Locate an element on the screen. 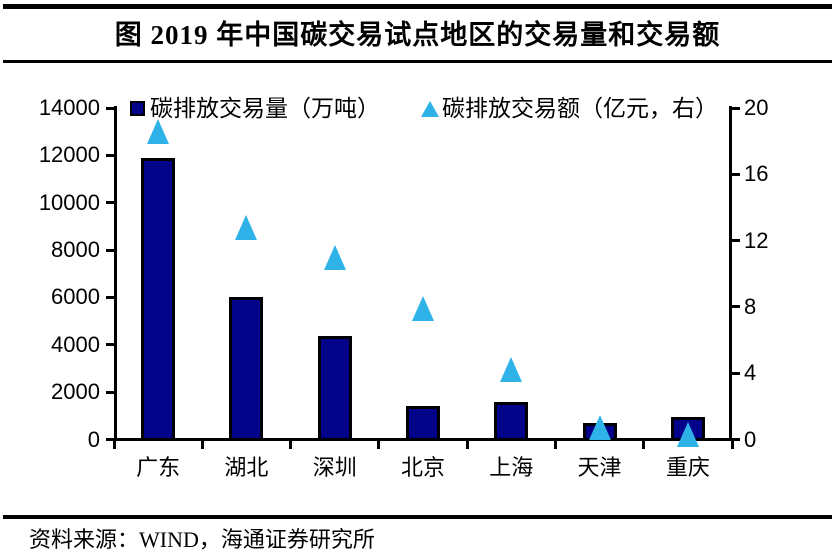  left-axis-tick-label: 14000 is located at coordinates (69, 107).